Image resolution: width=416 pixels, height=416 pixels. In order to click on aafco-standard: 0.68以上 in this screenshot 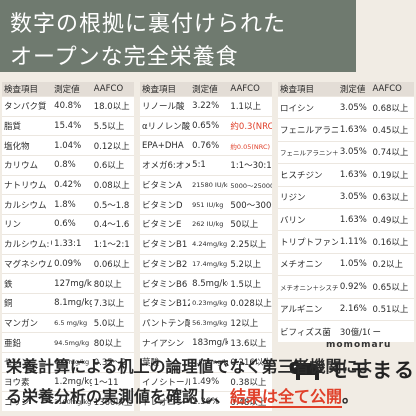, I will do `click(392, 107)`.